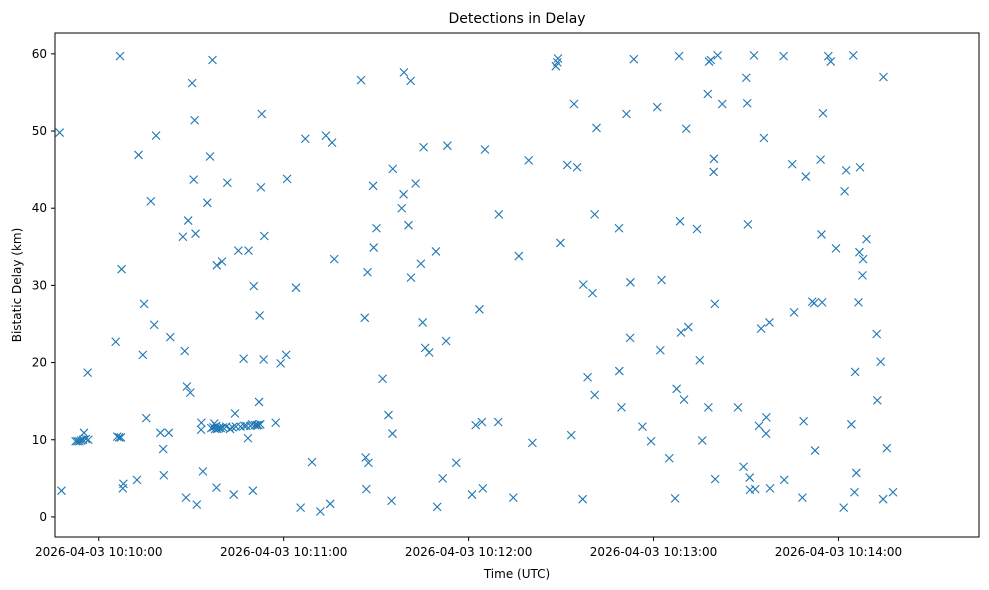  I want to click on x-tick-label: 2026-04-03 10:13:00, so click(653, 552).